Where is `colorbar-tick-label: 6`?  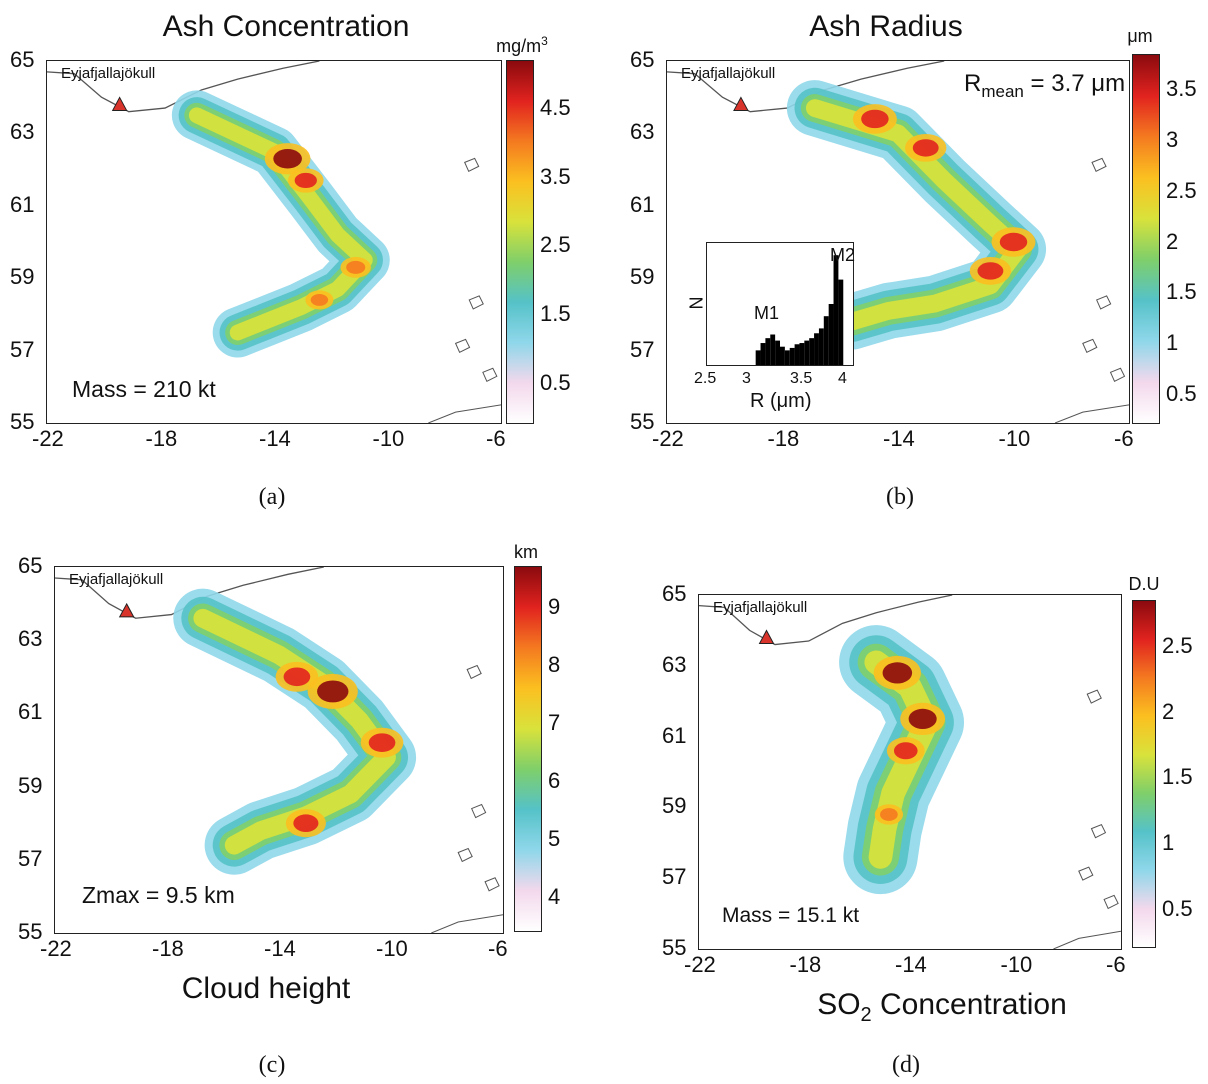
colorbar-tick-label: 6 is located at coordinates (554, 780).